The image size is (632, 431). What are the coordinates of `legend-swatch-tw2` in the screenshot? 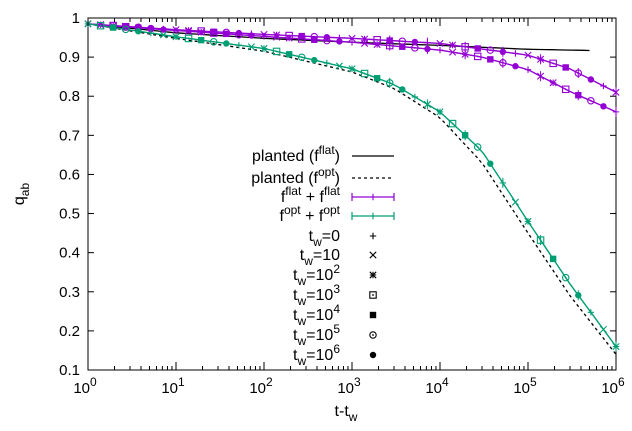 It's located at (373, 275).